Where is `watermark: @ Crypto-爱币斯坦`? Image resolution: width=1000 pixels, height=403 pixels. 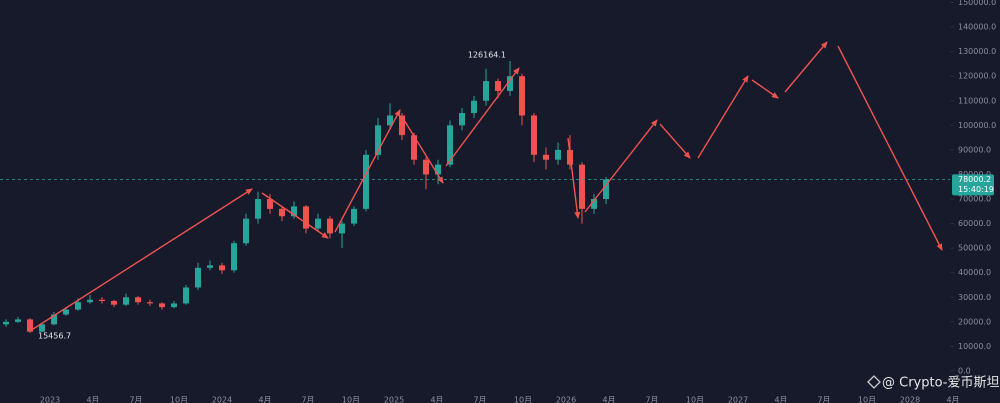
watermark: @ Crypto-爱币斯坦 is located at coordinates (933, 383).